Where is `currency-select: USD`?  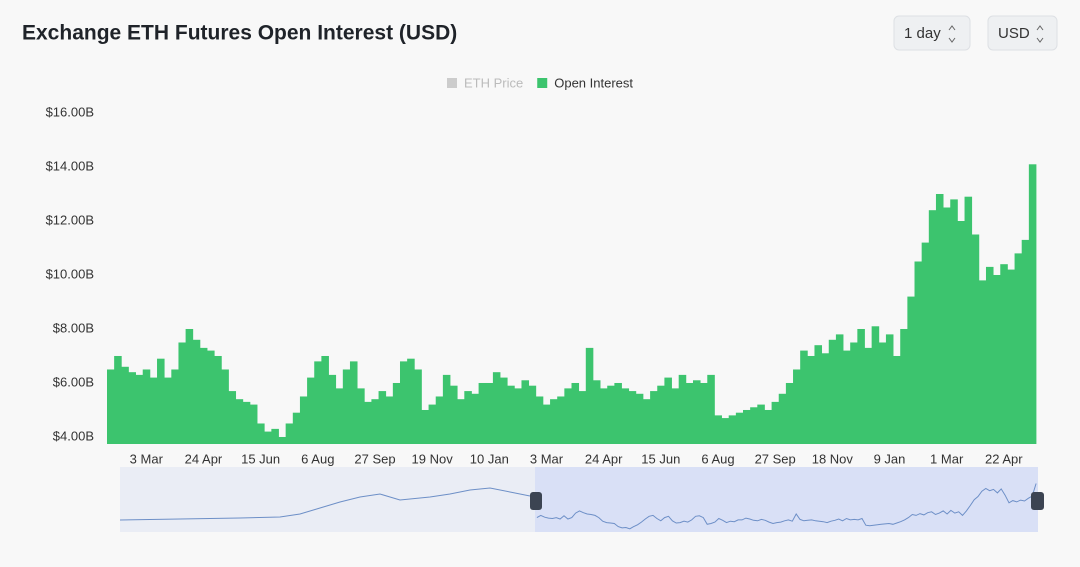
currency-select: USD is located at coordinates (1022, 33).